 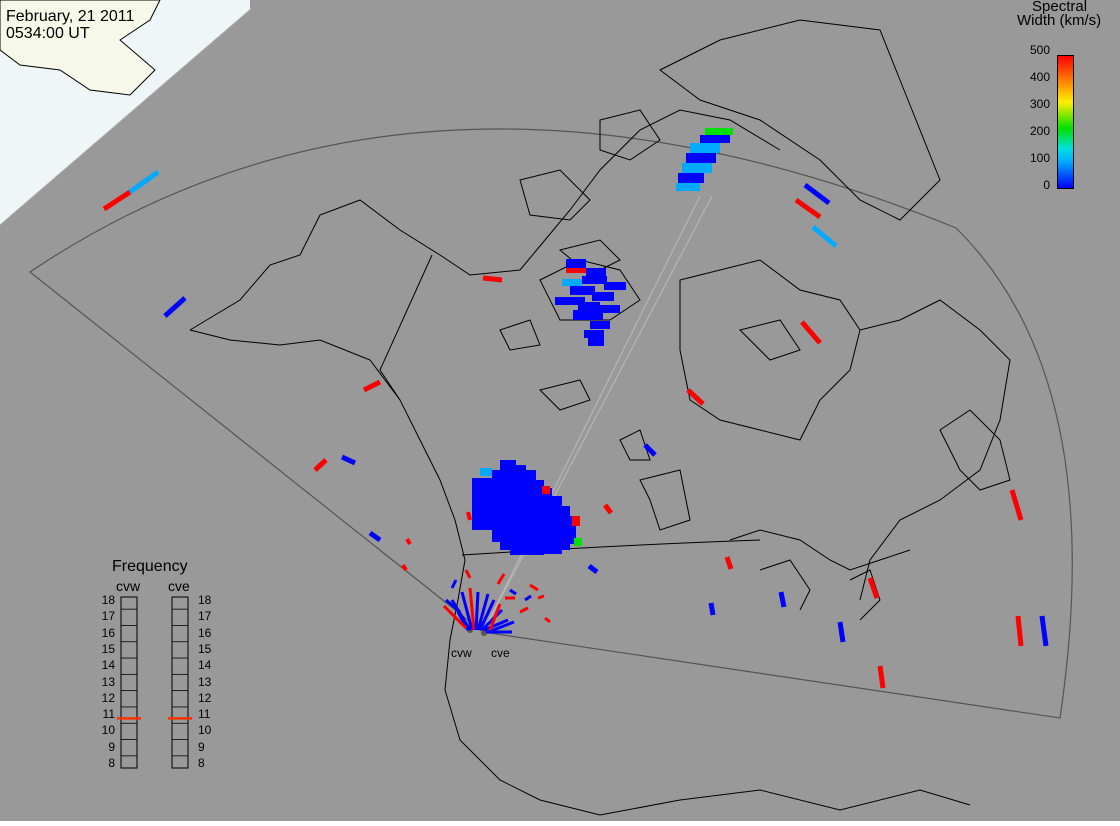 What do you see at coordinates (180, 682) in the screenshot?
I see `frequency-column-cve` at bounding box center [180, 682].